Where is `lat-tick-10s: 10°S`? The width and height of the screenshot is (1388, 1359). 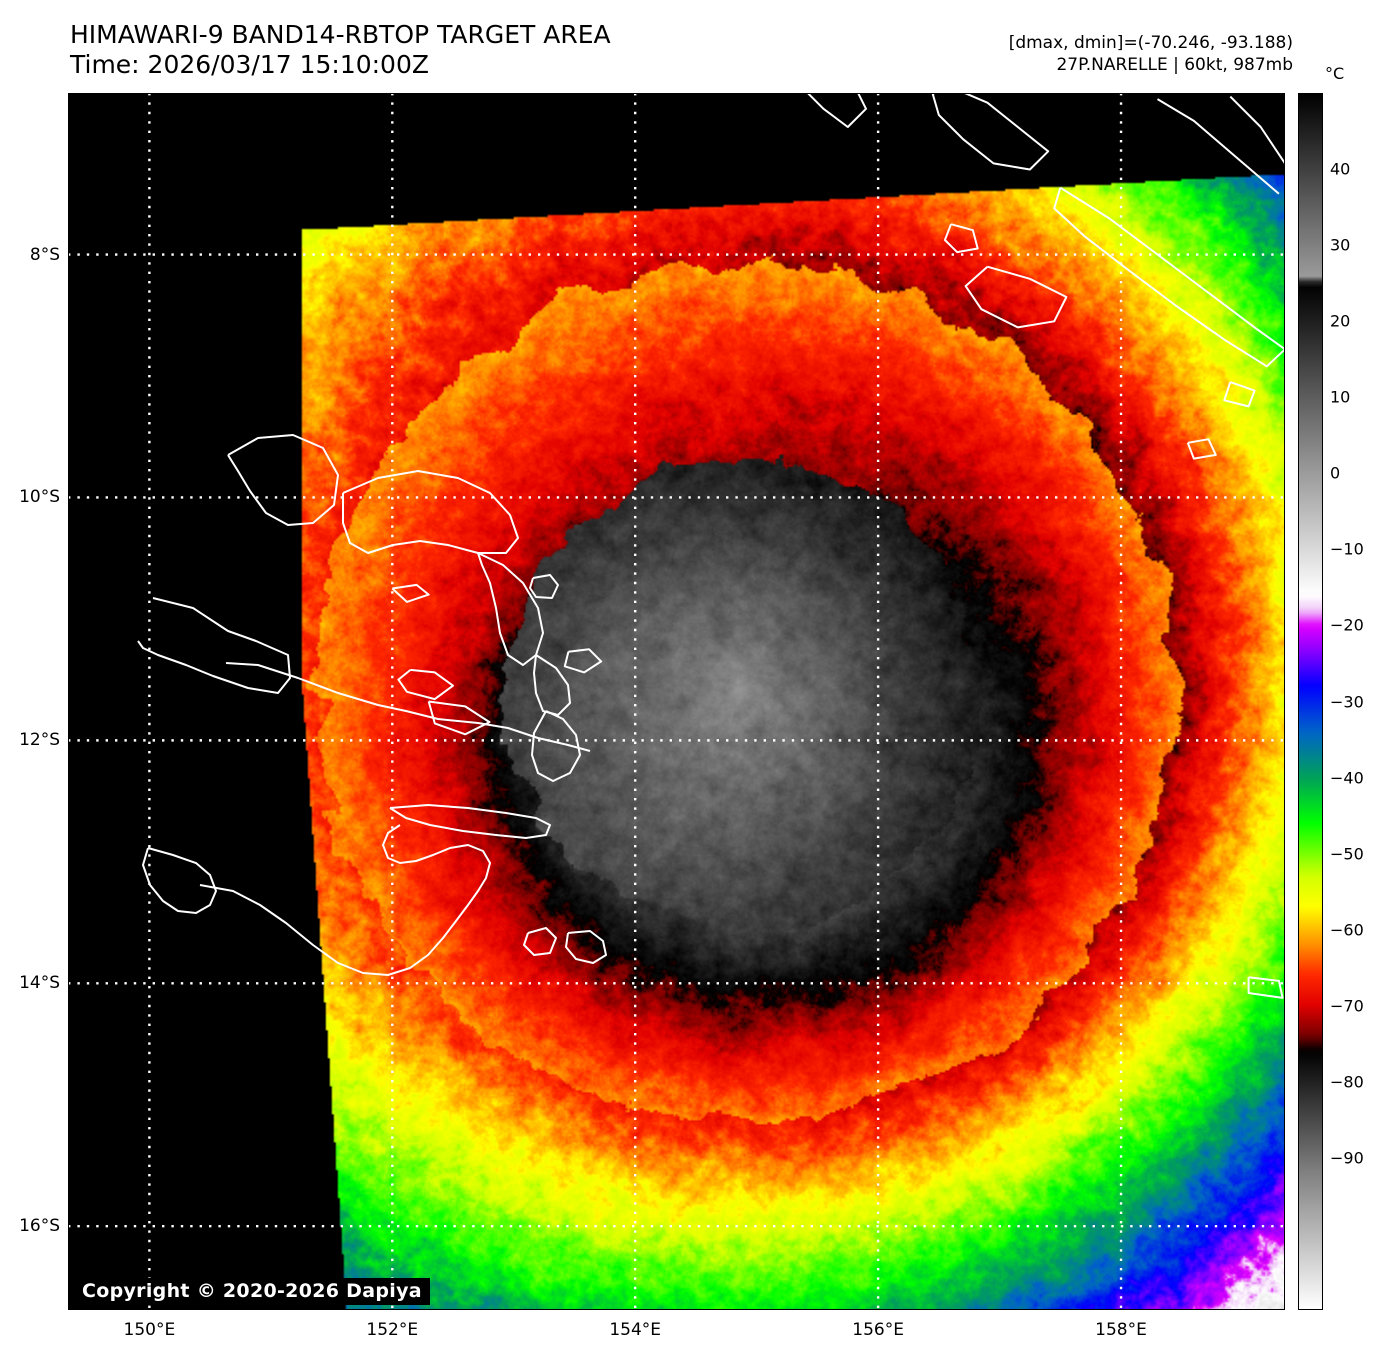
lat-tick-10s: 10°S is located at coordinates (39, 497).